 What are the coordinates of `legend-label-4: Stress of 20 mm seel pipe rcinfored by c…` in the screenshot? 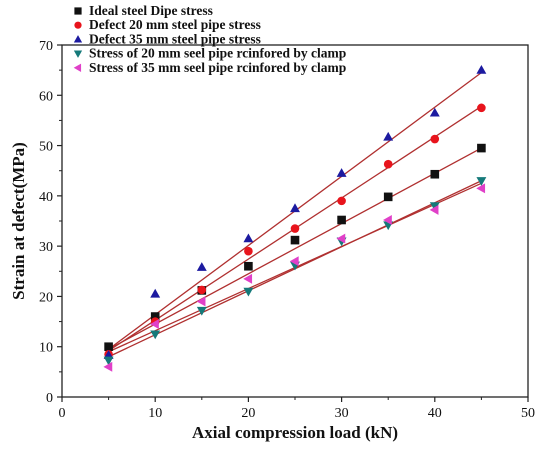 It's located at (217, 53).